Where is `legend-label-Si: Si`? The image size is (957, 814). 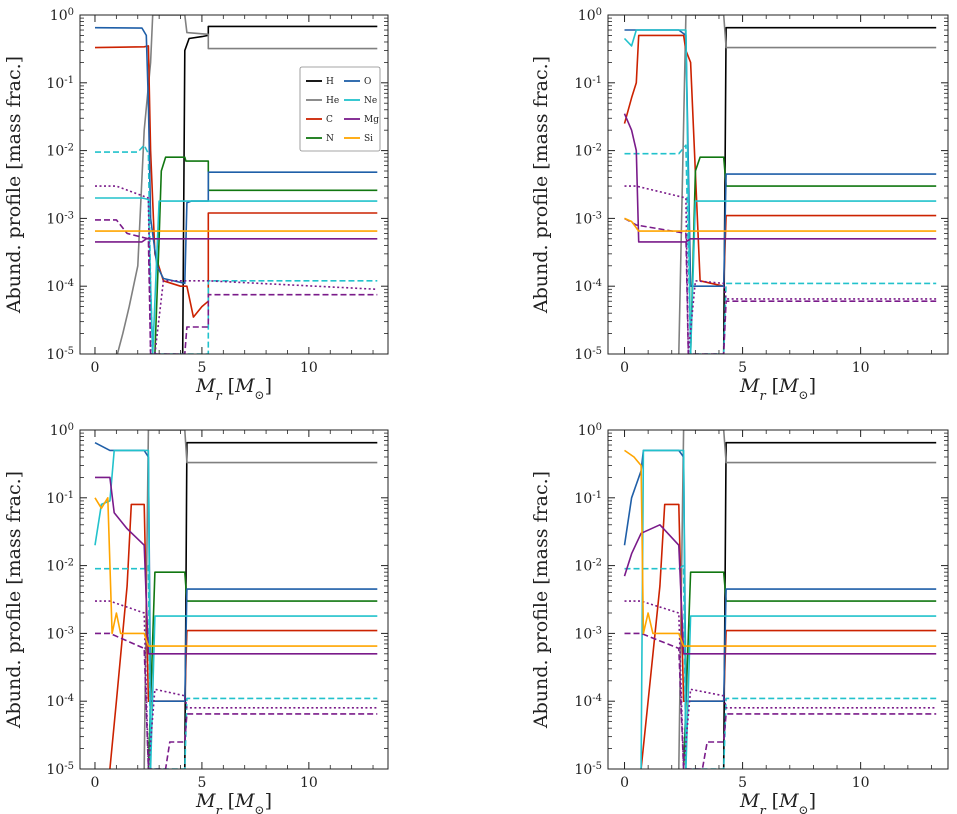 legend-label-Si: Si is located at coordinates (368, 139).